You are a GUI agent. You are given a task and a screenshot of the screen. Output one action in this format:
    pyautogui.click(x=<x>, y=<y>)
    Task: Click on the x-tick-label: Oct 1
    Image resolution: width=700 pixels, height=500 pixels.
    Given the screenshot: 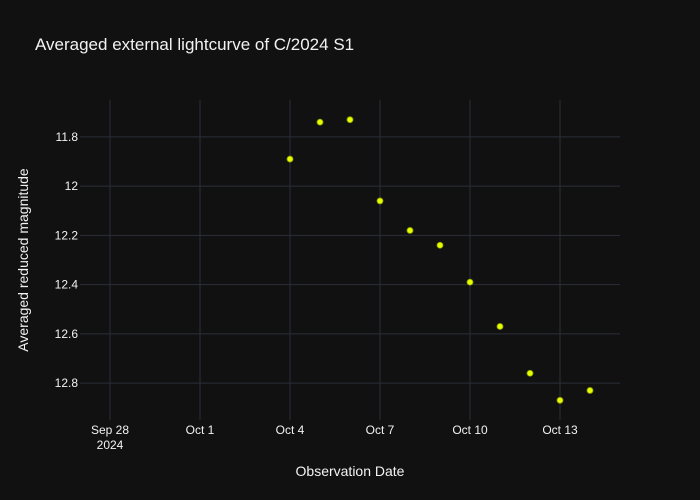 What is the action you would take?
    pyautogui.click(x=200, y=430)
    